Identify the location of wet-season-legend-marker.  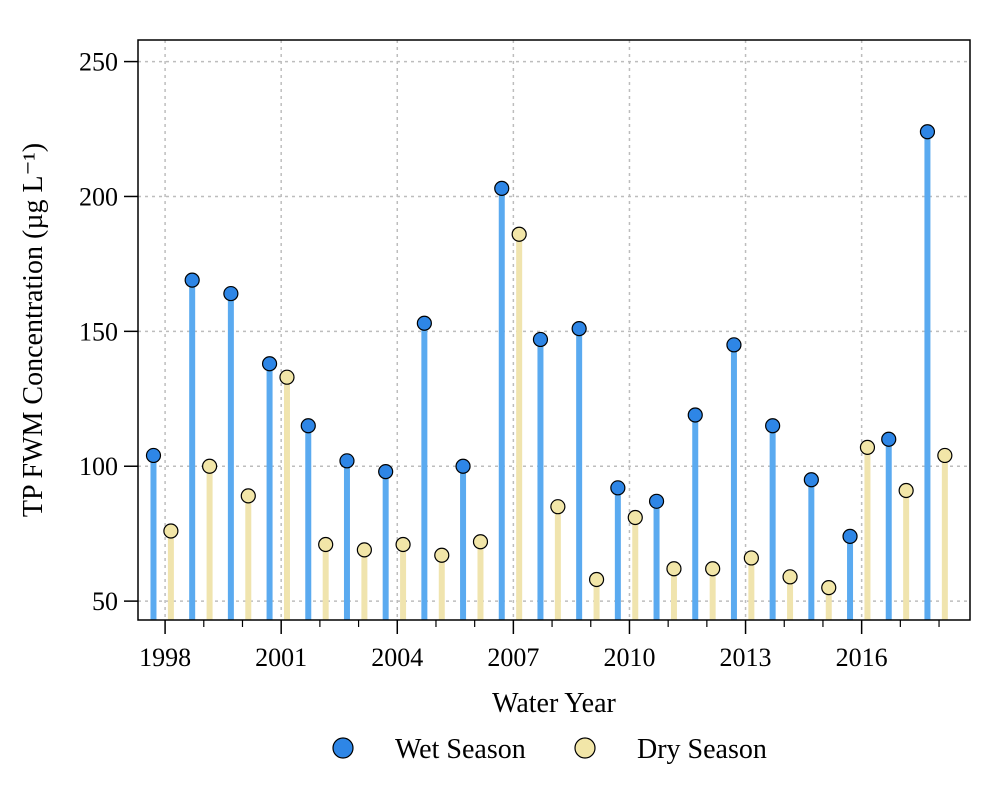
(343, 748).